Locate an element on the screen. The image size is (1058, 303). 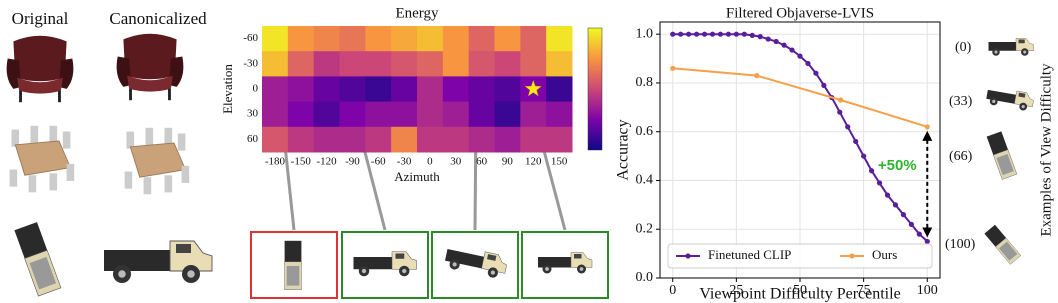
y-tick-label: 0.8 is located at coordinates (645, 82).